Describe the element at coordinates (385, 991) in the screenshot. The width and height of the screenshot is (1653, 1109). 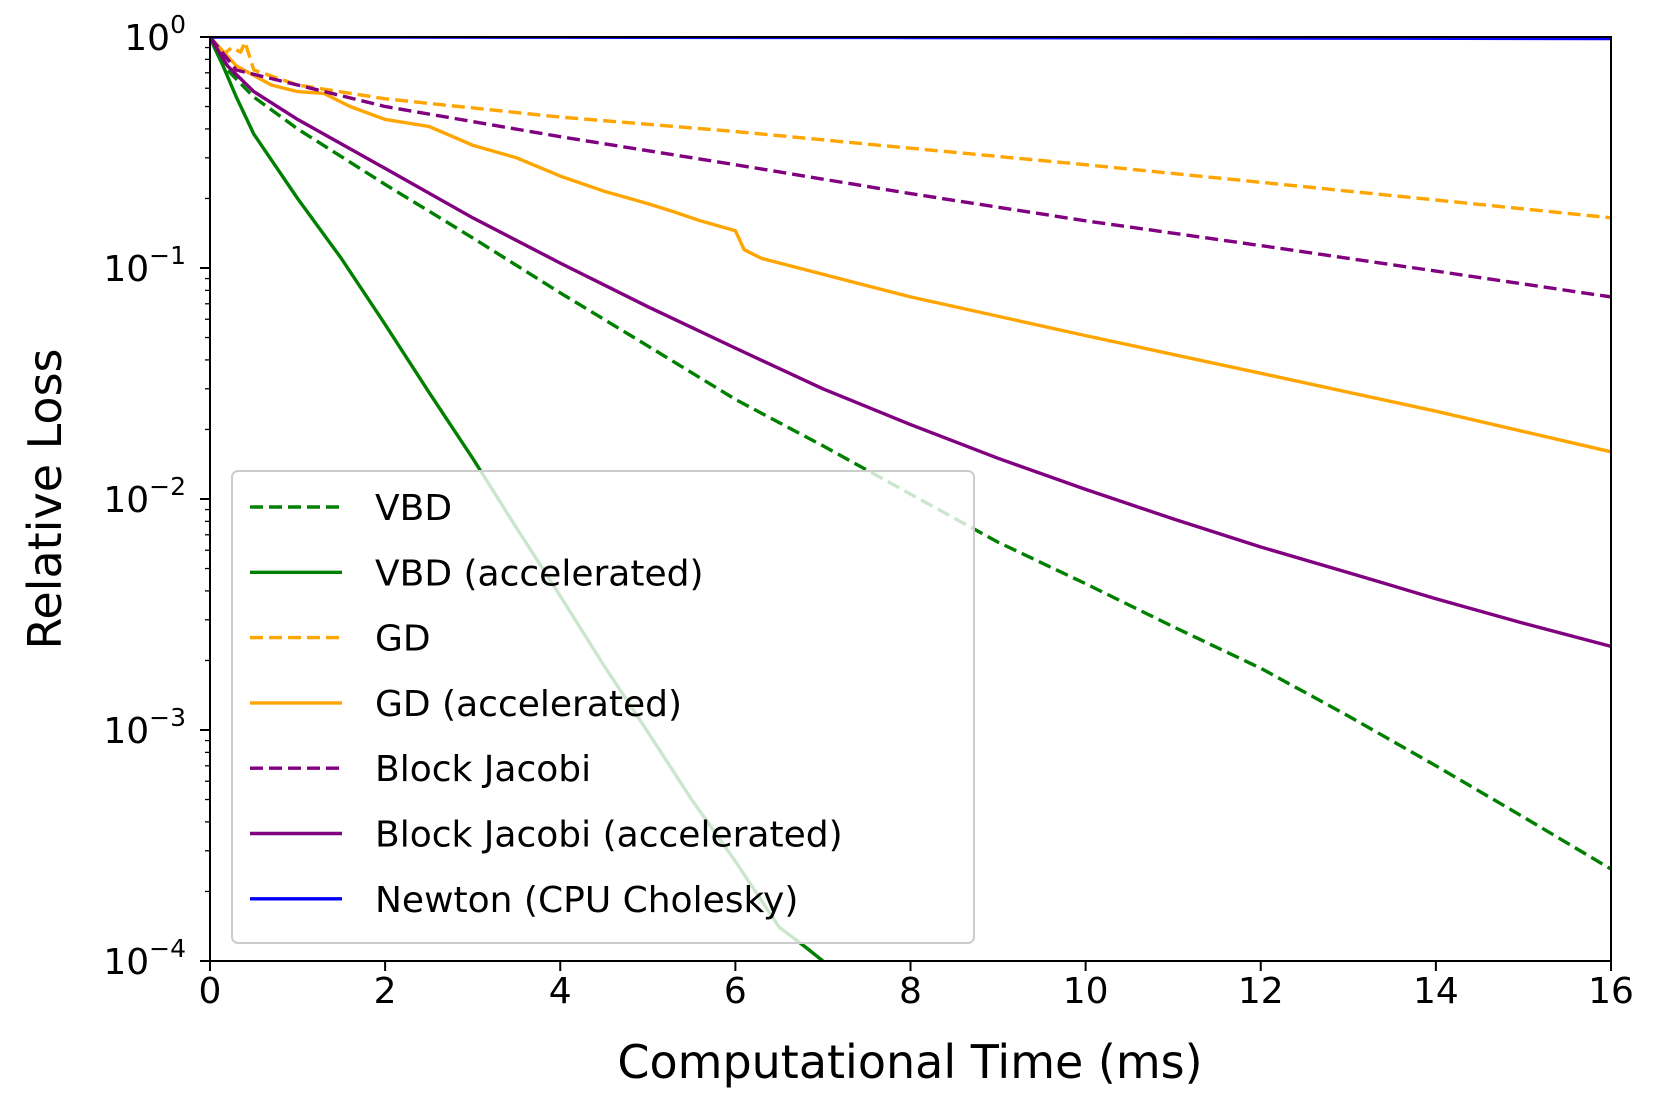
I see `x-tick-label: 2` at that location.